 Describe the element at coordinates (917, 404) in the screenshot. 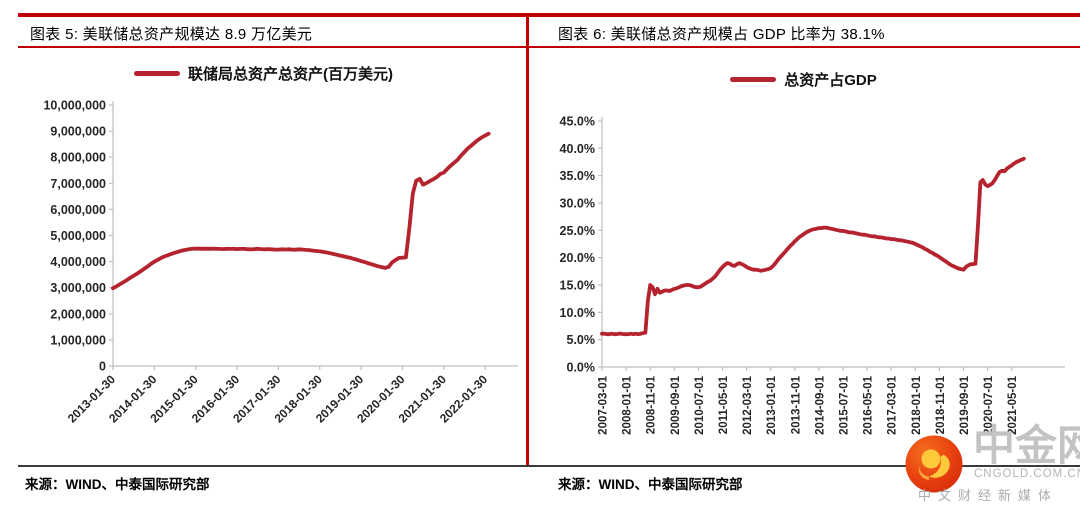

I see `x-axis-label: 2018-01-01` at that location.